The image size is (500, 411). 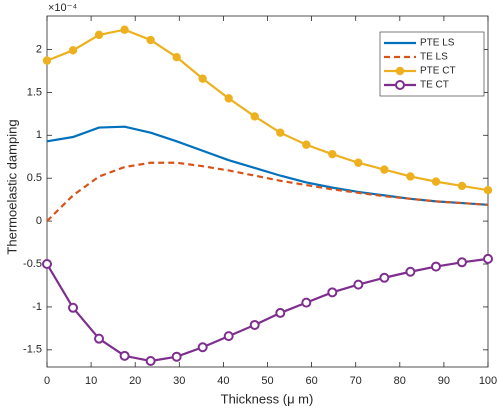 What do you see at coordinates (39, 221) in the screenshot?
I see `y-tick-label: 0` at bounding box center [39, 221].